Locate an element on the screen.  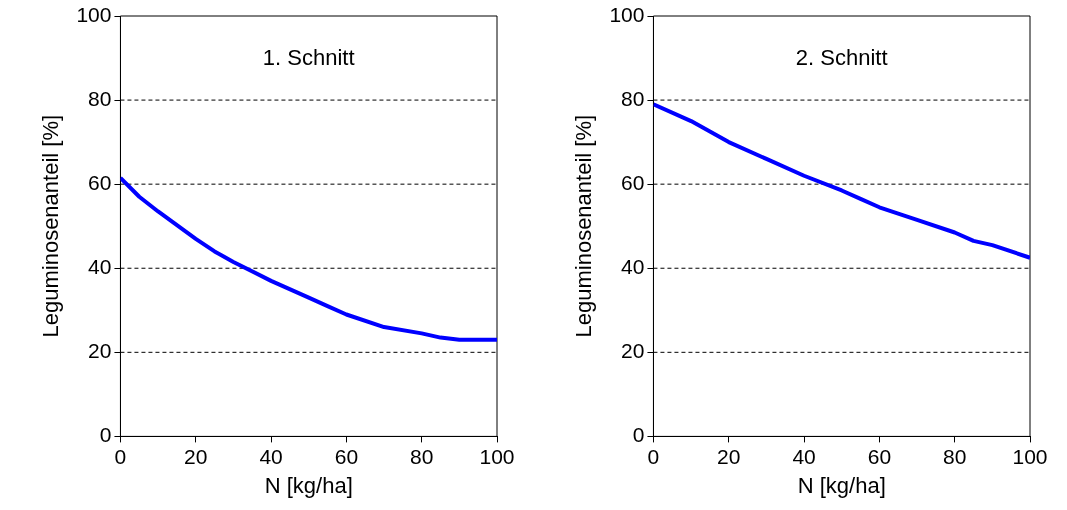
text: 1. Schnitt is located at coordinates (308, 58).